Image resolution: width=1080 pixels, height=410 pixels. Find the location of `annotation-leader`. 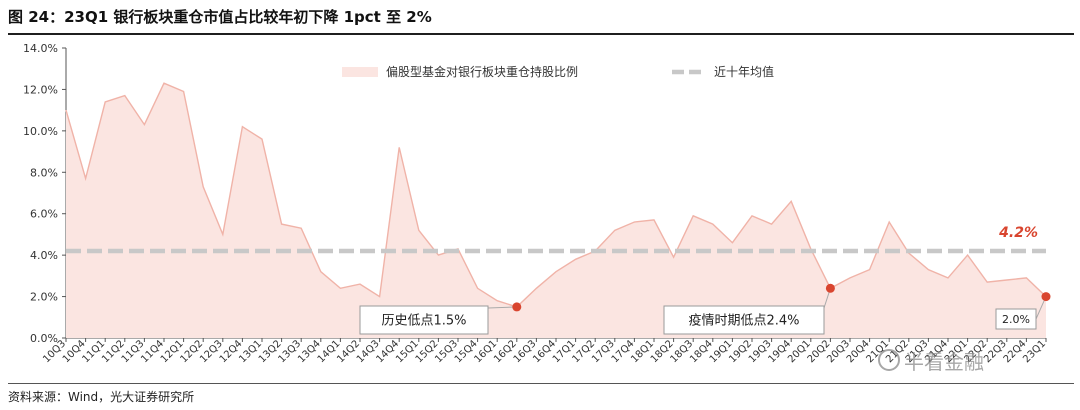

annotation-leader is located at coordinates (502, 307).